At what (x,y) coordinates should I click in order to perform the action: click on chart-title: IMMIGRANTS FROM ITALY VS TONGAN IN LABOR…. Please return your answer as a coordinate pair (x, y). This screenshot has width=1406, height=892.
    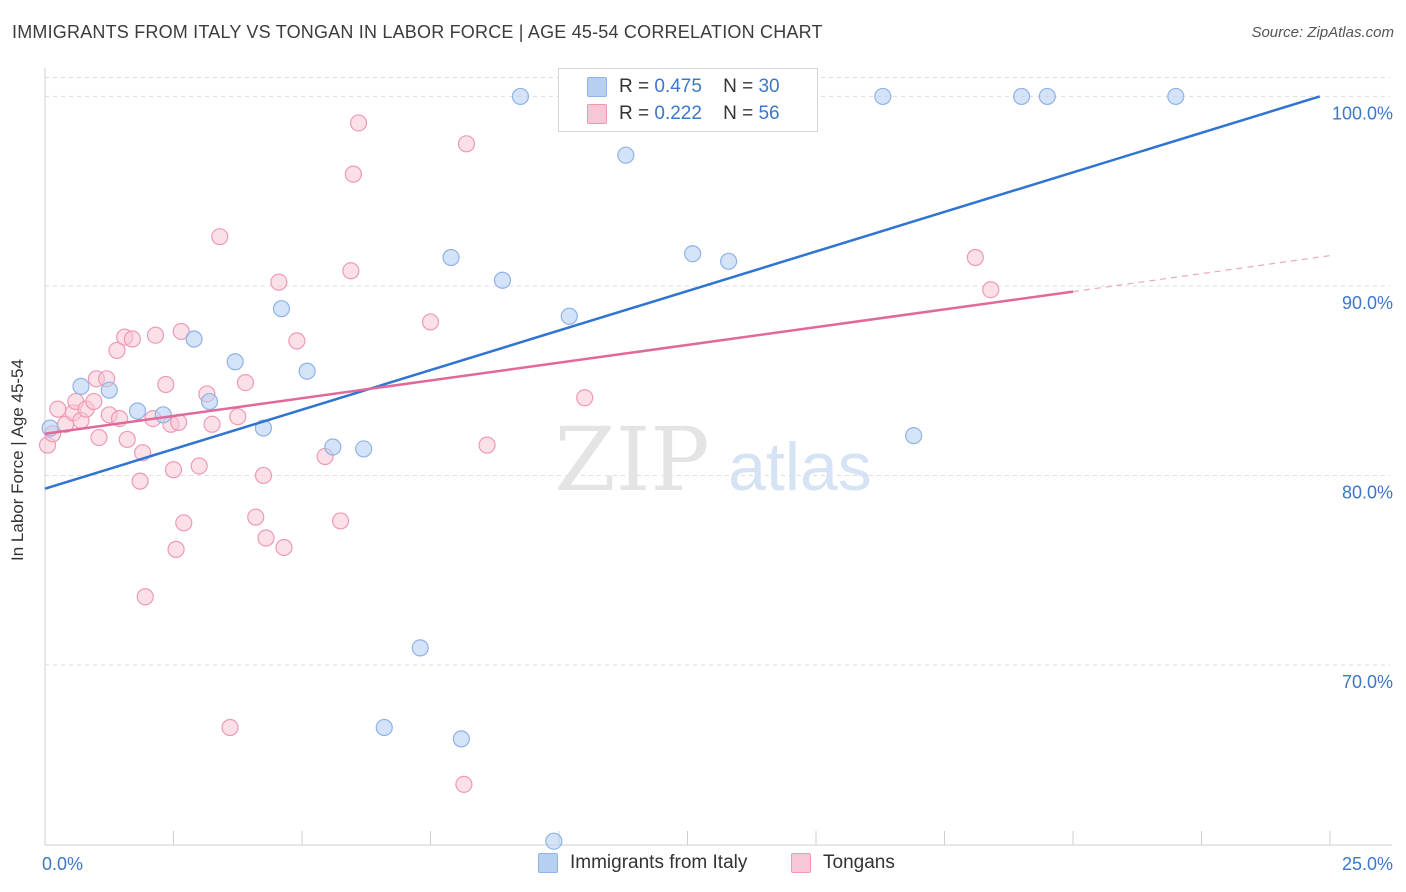
    Looking at the image, I should click on (417, 32).